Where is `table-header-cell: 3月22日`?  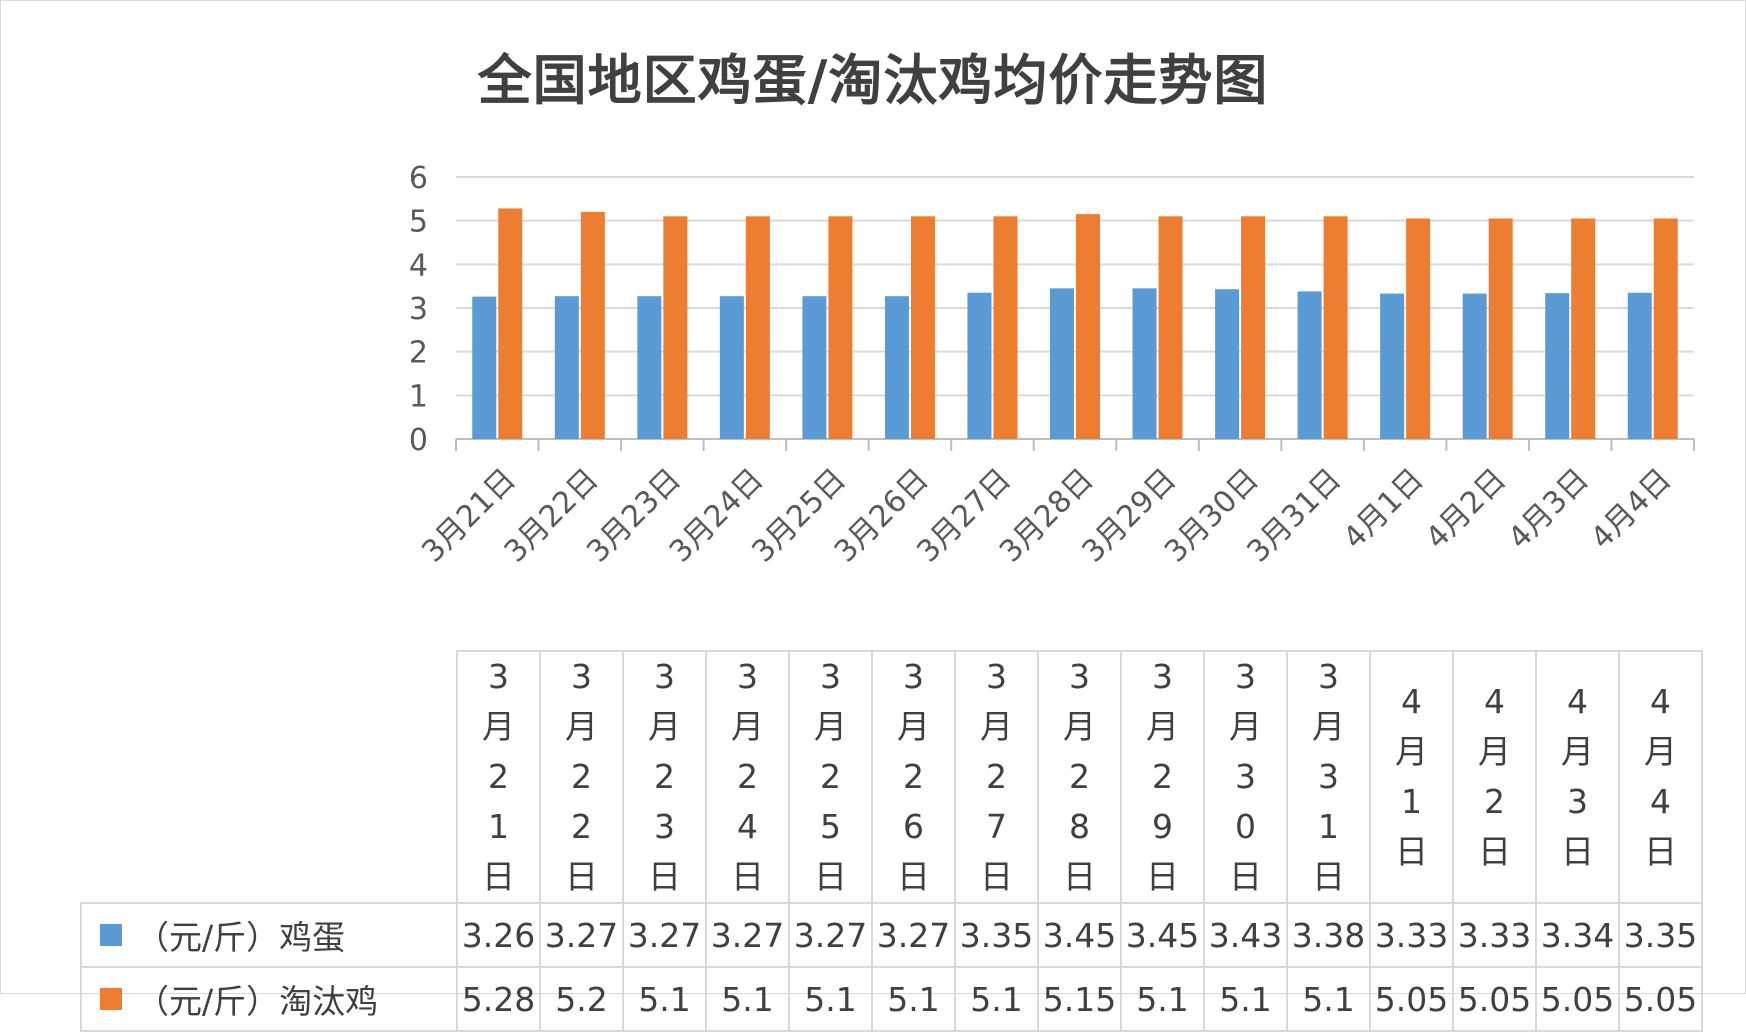
table-header-cell: 3月22日 is located at coordinates (581, 777).